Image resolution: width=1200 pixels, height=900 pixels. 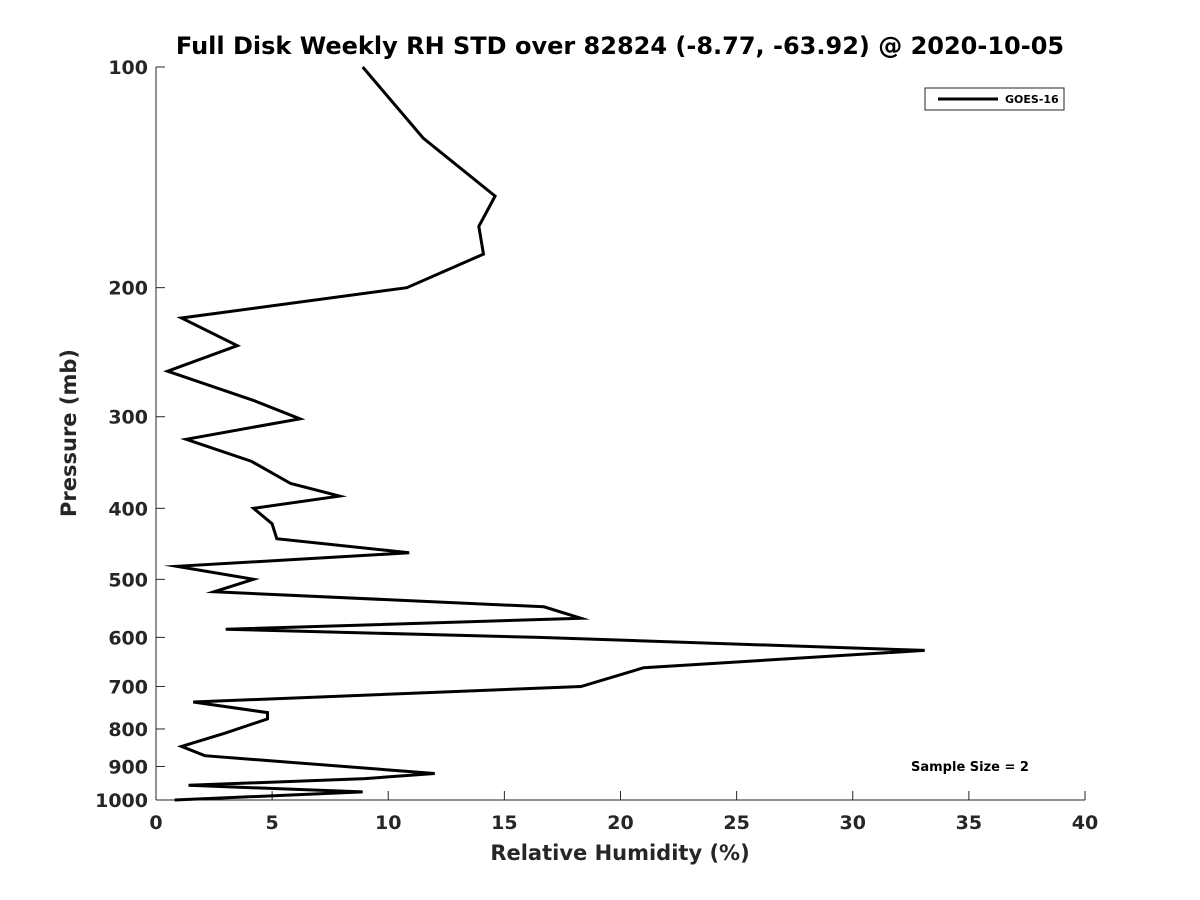 I want to click on legend-label-goes-16: GOES-16, so click(x=1032, y=99).